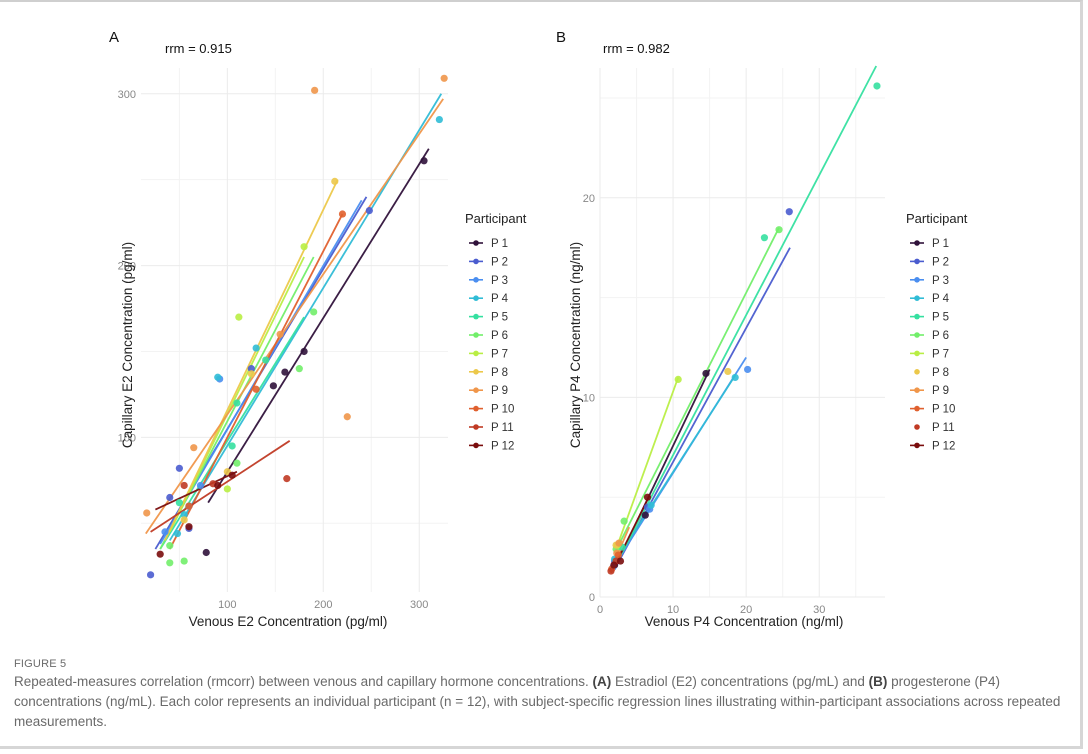 This screenshot has height=754, width=1088. I want to click on panel-b-title: rrm = 0.982, so click(636, 48).